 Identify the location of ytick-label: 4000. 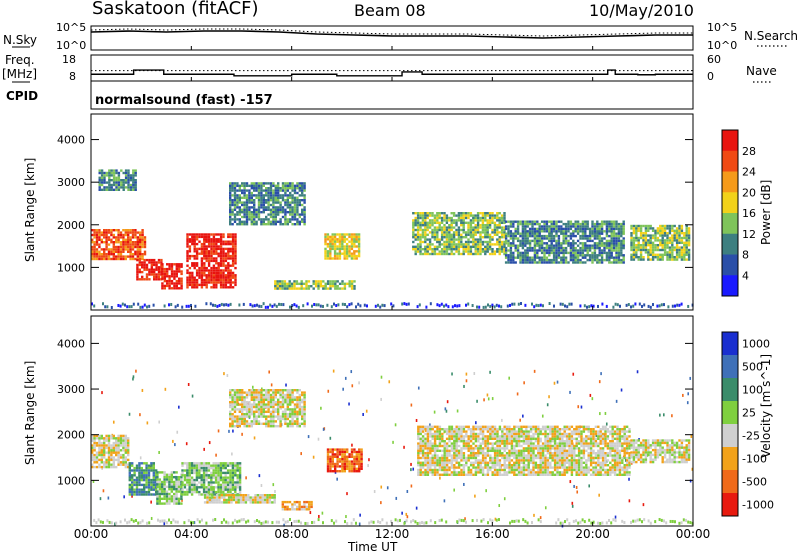
(71, 140).